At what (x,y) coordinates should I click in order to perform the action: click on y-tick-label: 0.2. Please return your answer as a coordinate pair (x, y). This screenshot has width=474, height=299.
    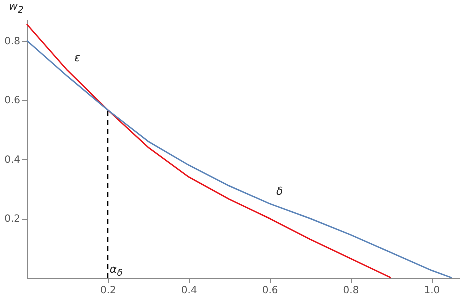
    Looking at the image, I should click on (12, 220).